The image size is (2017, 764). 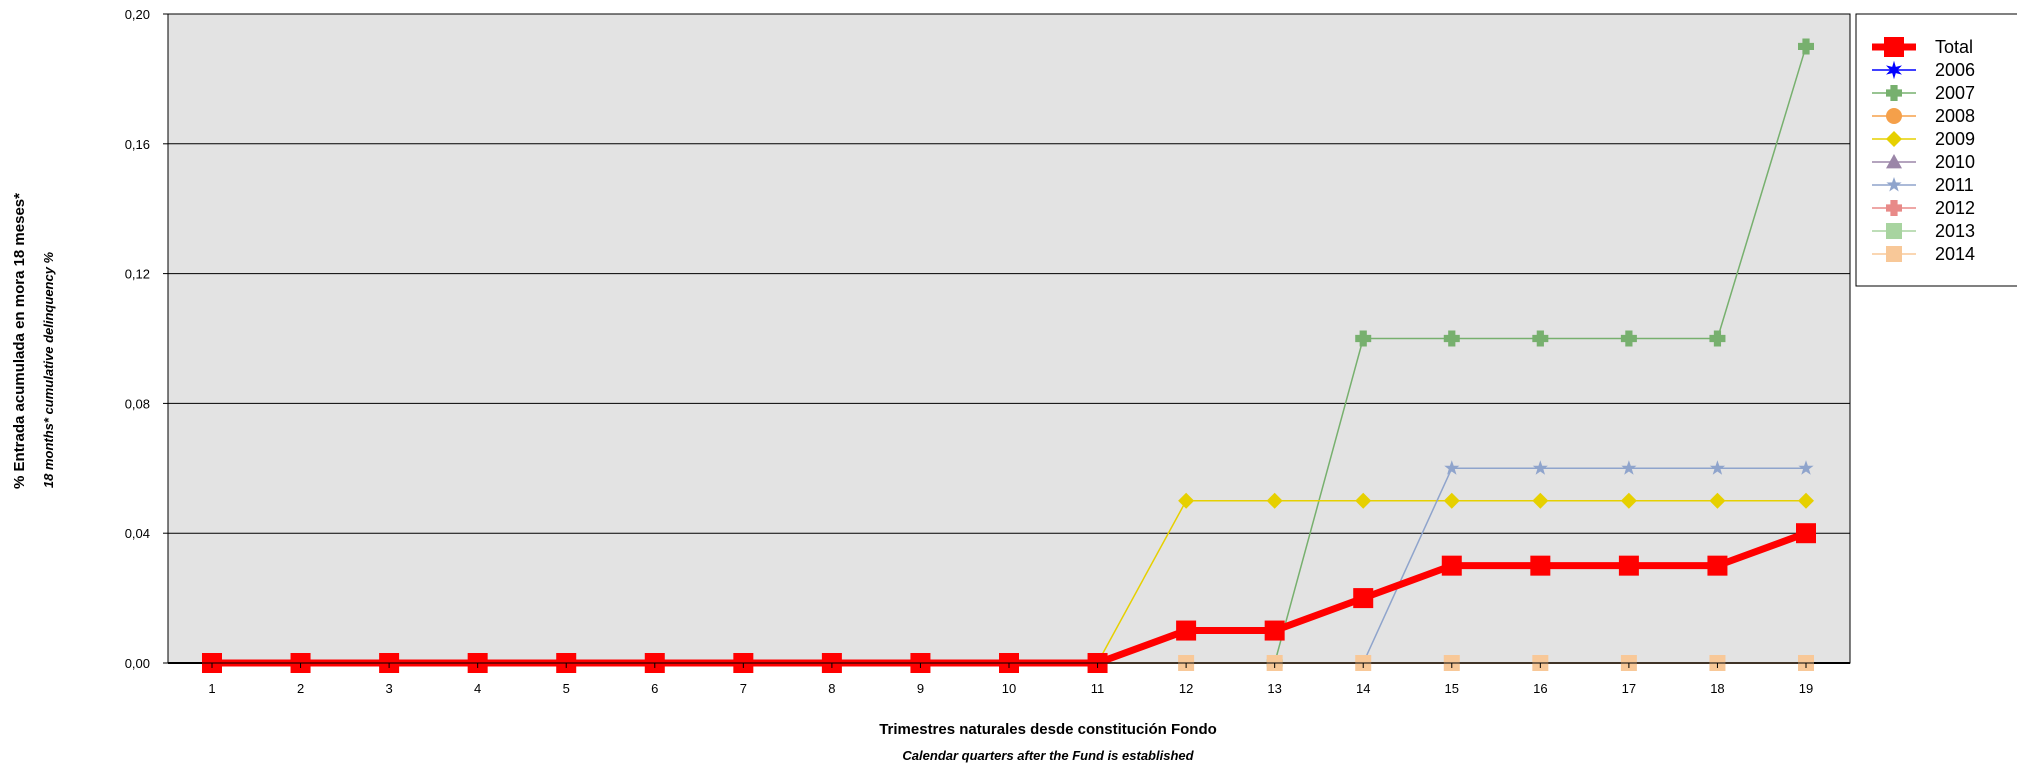 What do you see at coordinates (1540, 688) in the screenshot?
I see `x-tick-label: 16` at bounding box center [1540, 688].